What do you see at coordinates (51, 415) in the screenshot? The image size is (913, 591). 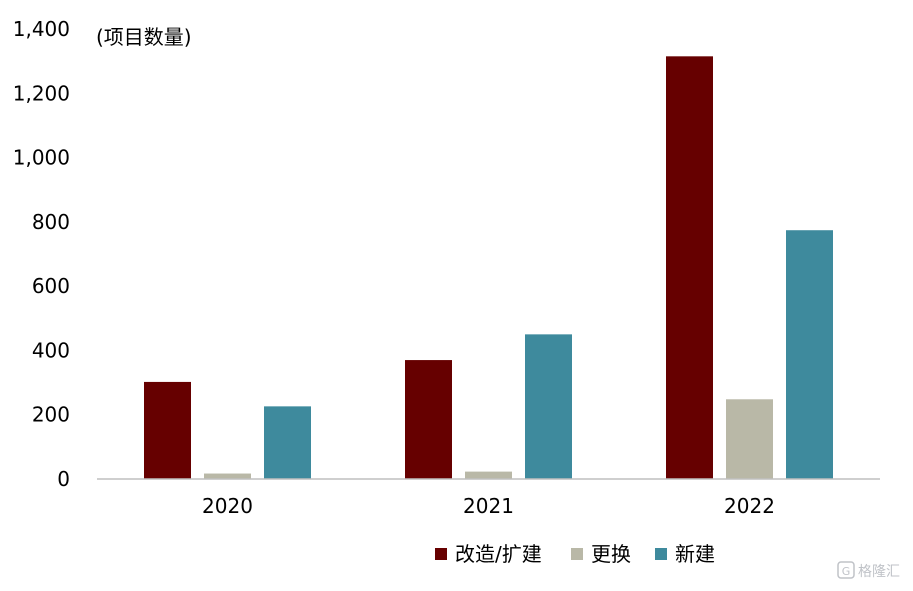 I see `y-tick-label: 200` at bounding box center [51, 415].